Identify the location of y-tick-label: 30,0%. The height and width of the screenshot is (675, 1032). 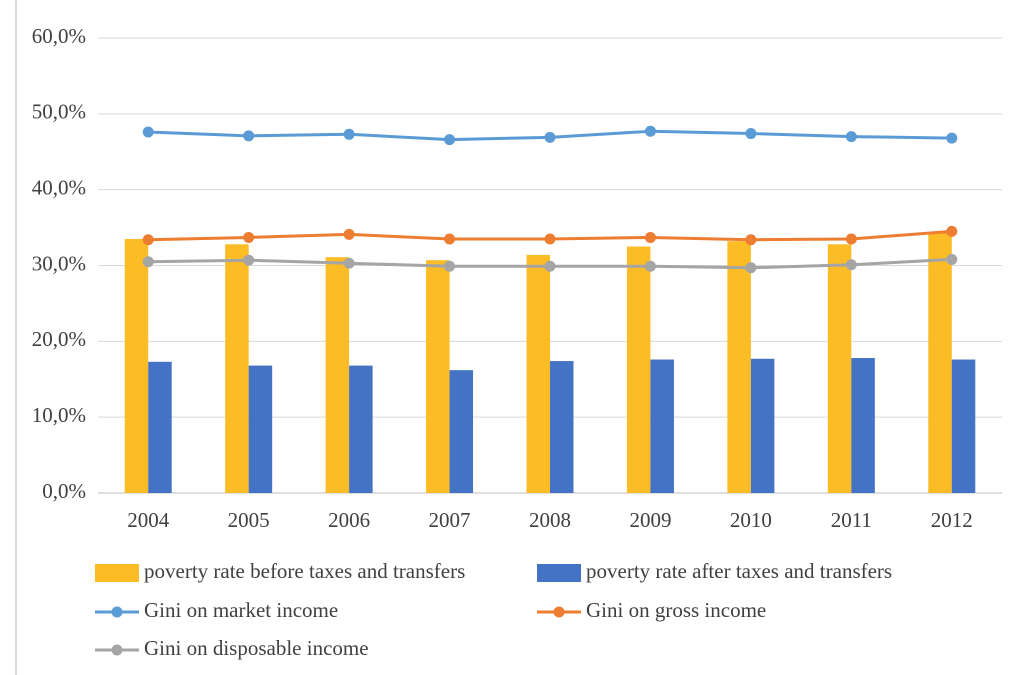
(59, 263).